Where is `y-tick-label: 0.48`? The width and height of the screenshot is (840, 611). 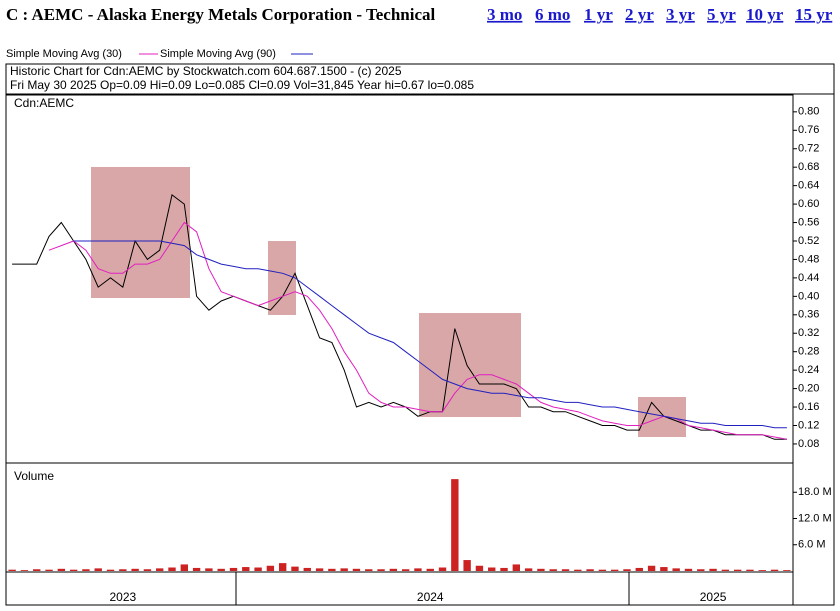
y-tick-label: 0.48 is located at coordinates (808, 259).